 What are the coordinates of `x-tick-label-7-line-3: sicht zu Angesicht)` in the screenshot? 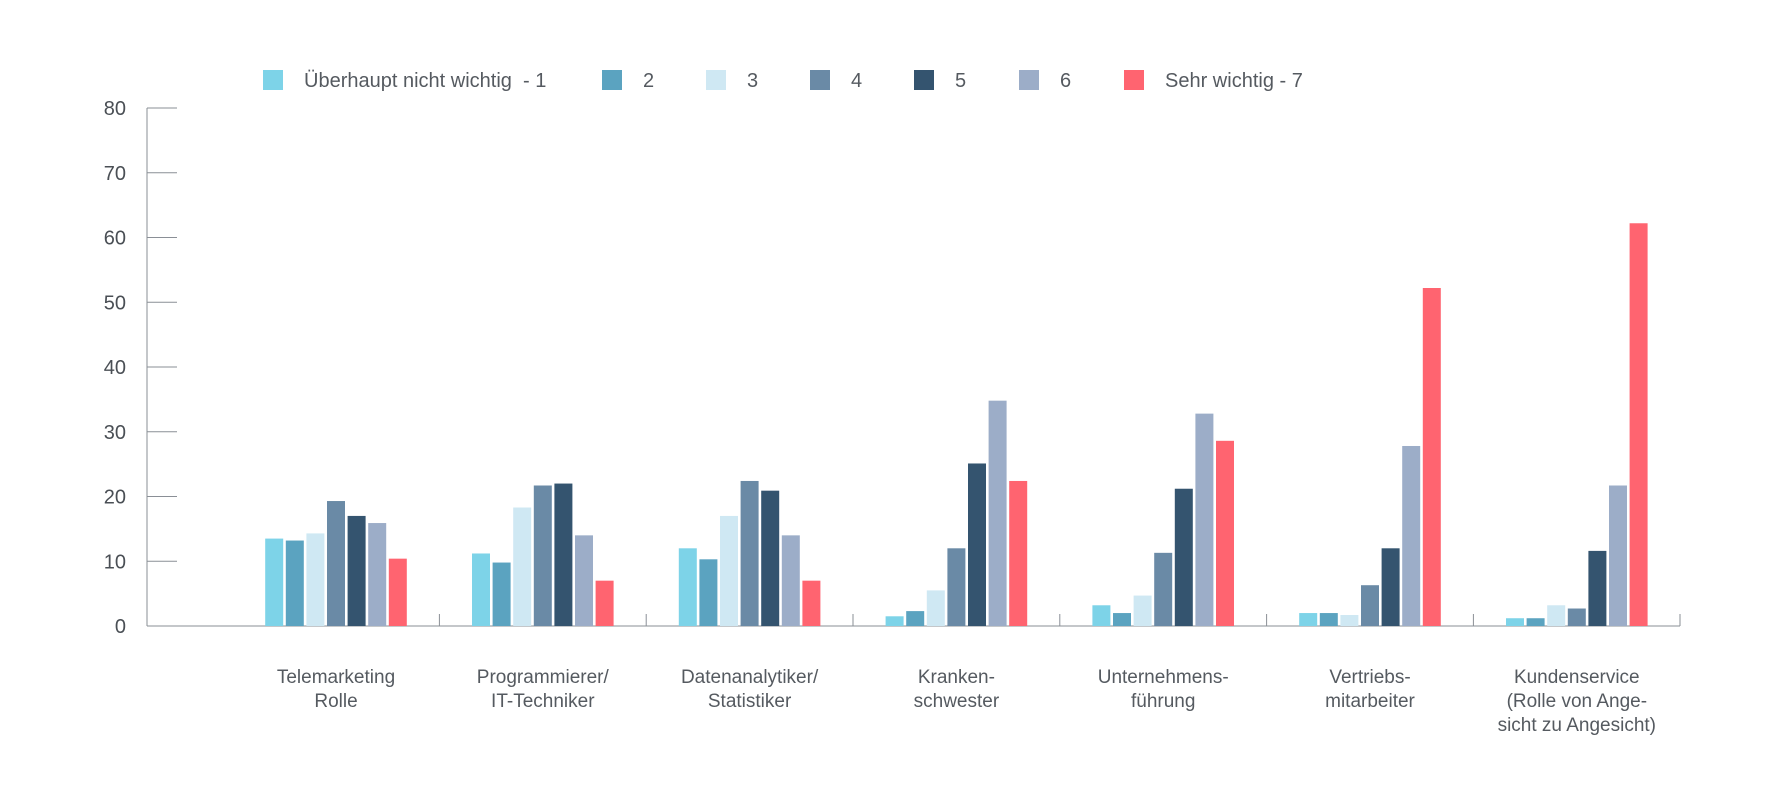 It's located at (1577, 725).